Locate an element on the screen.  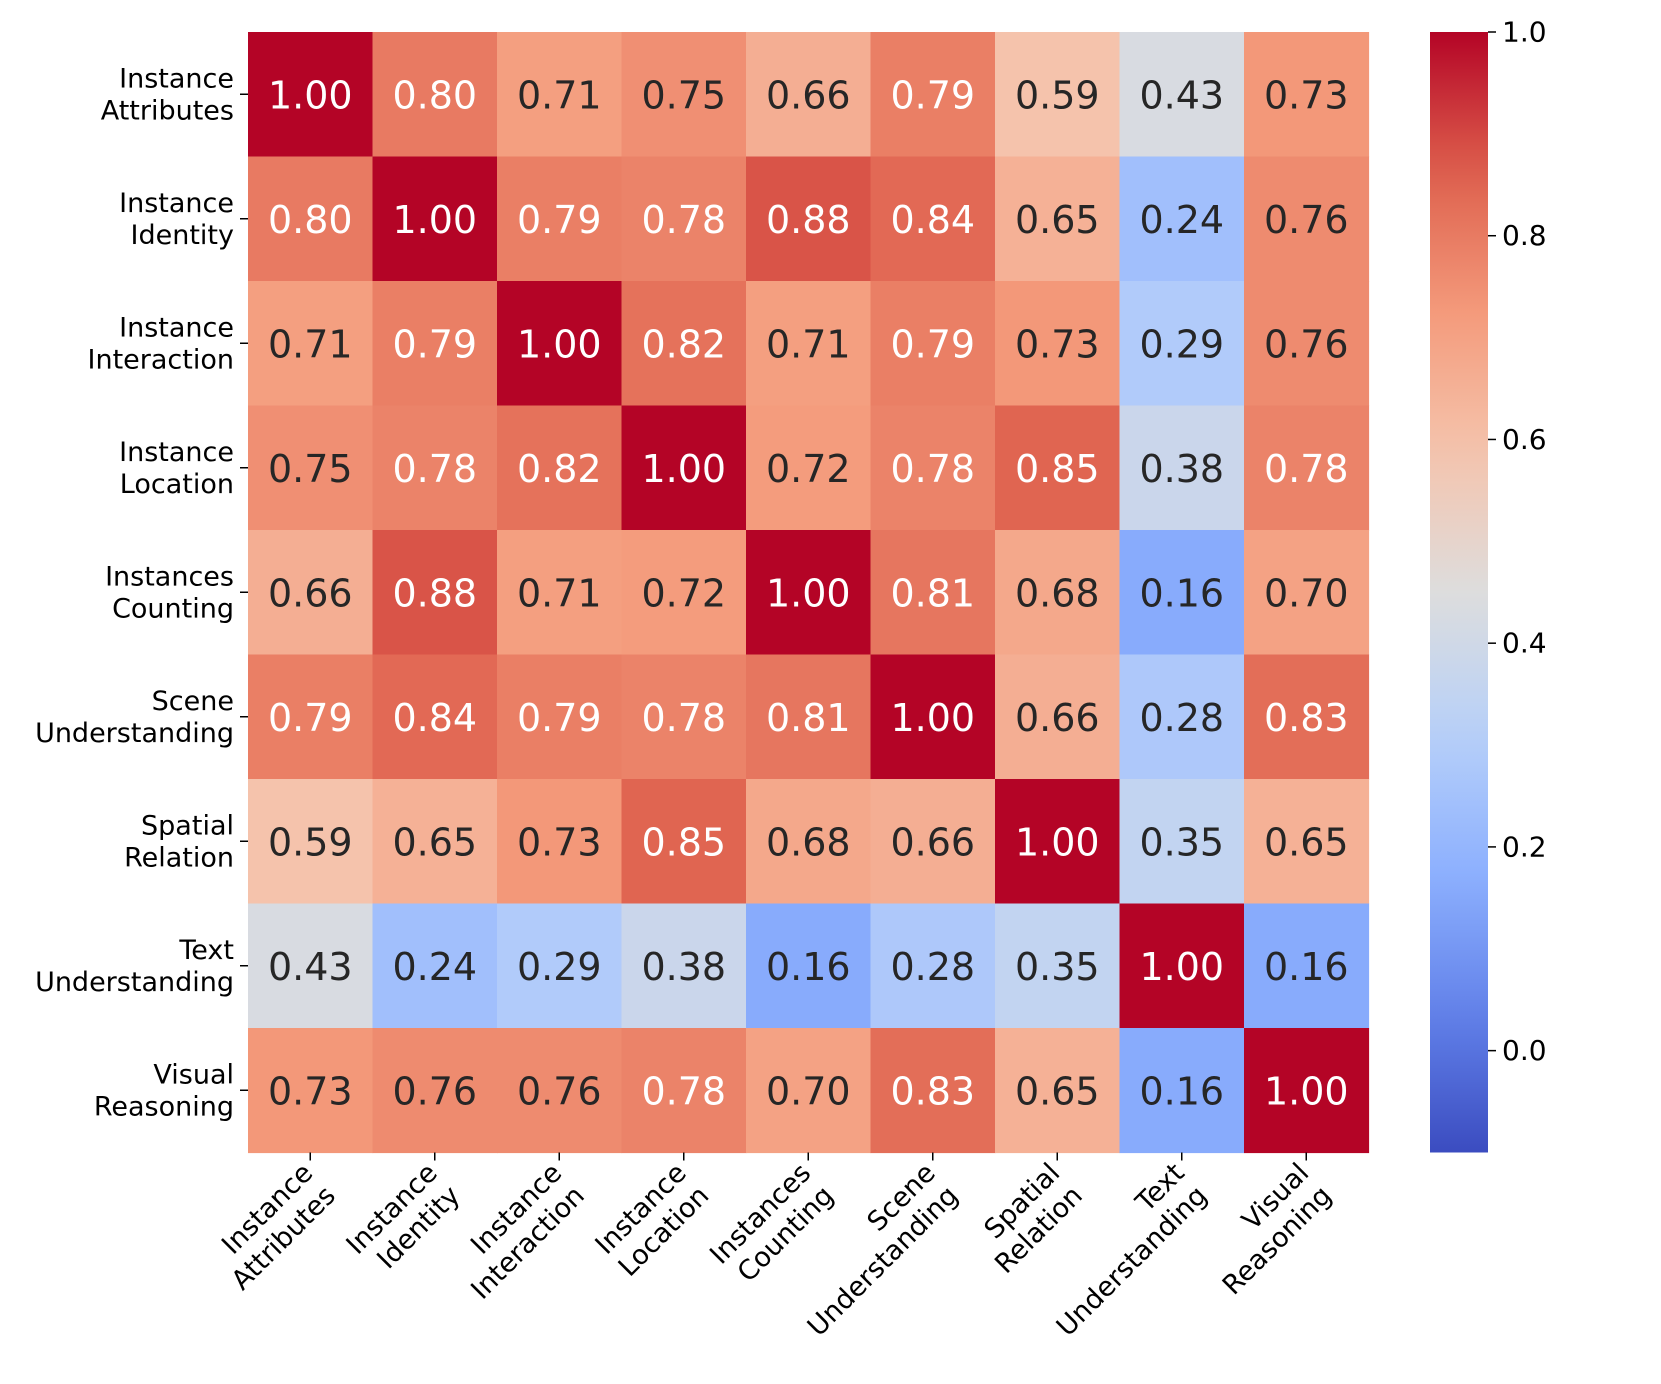
heatmap-cell-r1-c3 is located at coordinates (684, 219).